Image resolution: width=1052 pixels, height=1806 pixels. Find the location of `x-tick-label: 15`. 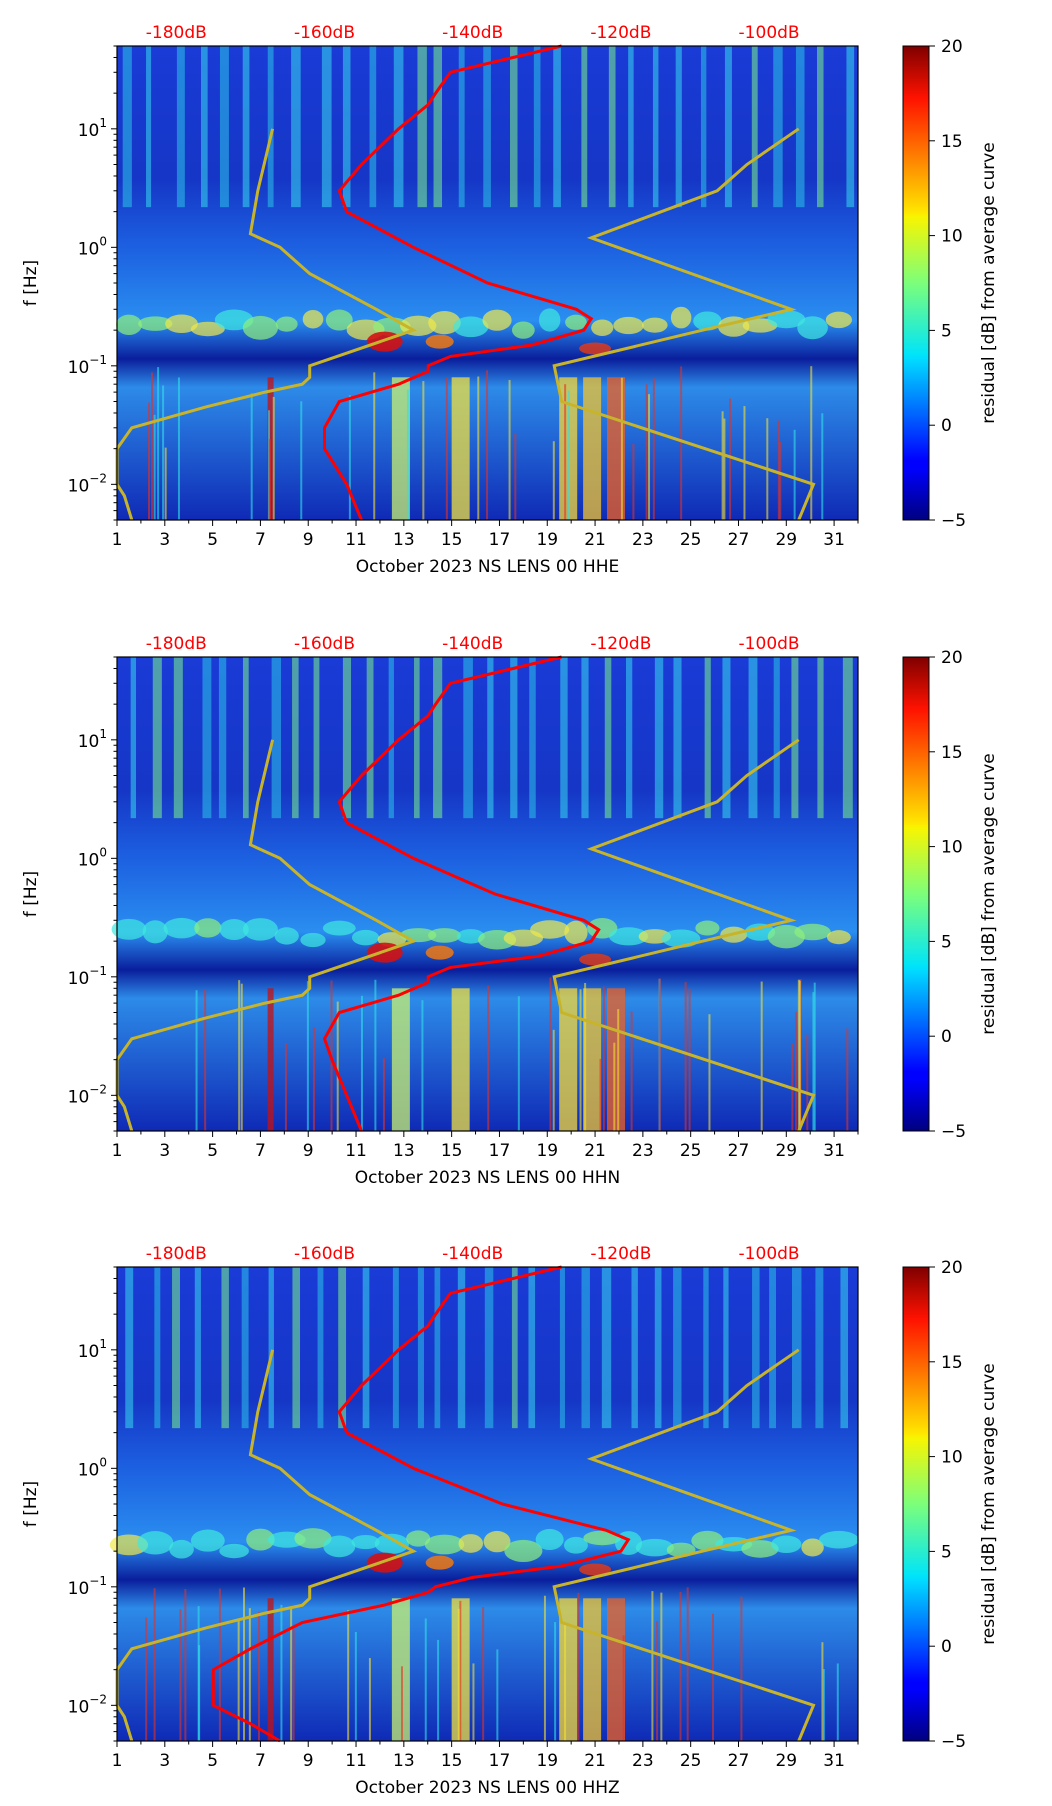

x-tick-label: 15 is located at coordinates (452, 1151).